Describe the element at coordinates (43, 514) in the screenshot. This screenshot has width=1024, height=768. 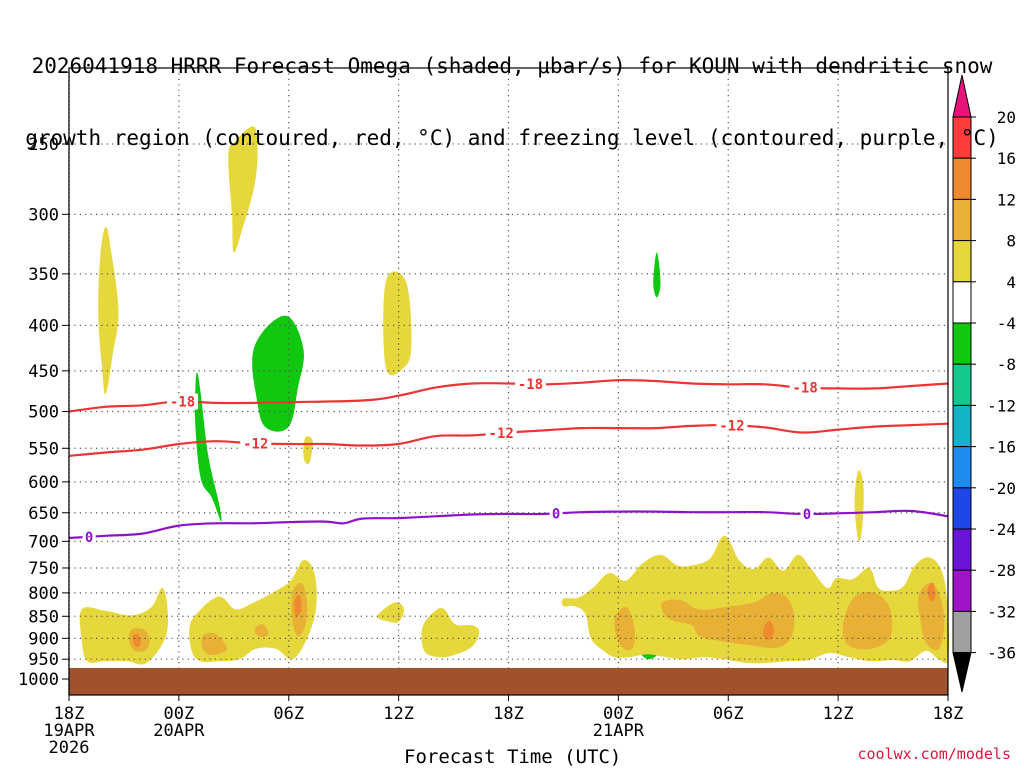
I see `y-tick-label-650: 650` at that location.